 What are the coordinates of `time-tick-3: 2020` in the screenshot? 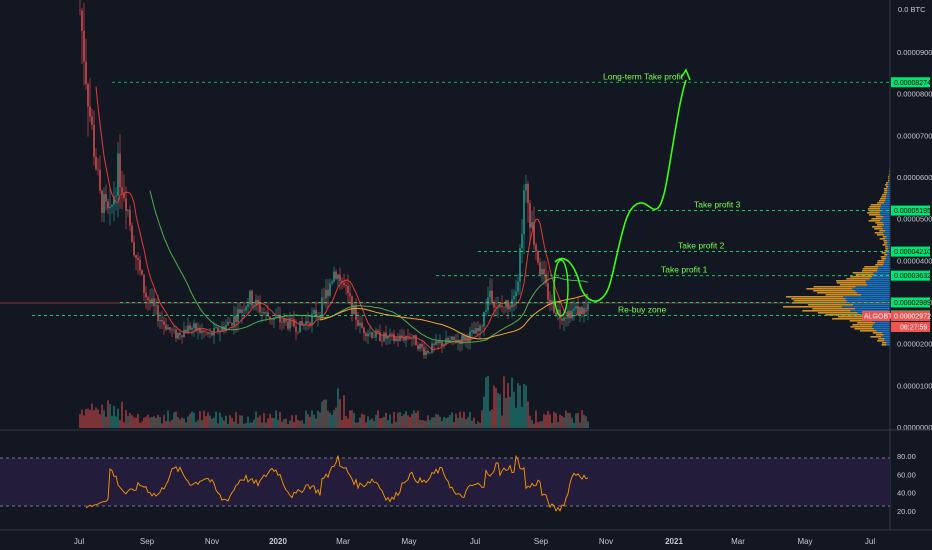 It's located at (278, 541).